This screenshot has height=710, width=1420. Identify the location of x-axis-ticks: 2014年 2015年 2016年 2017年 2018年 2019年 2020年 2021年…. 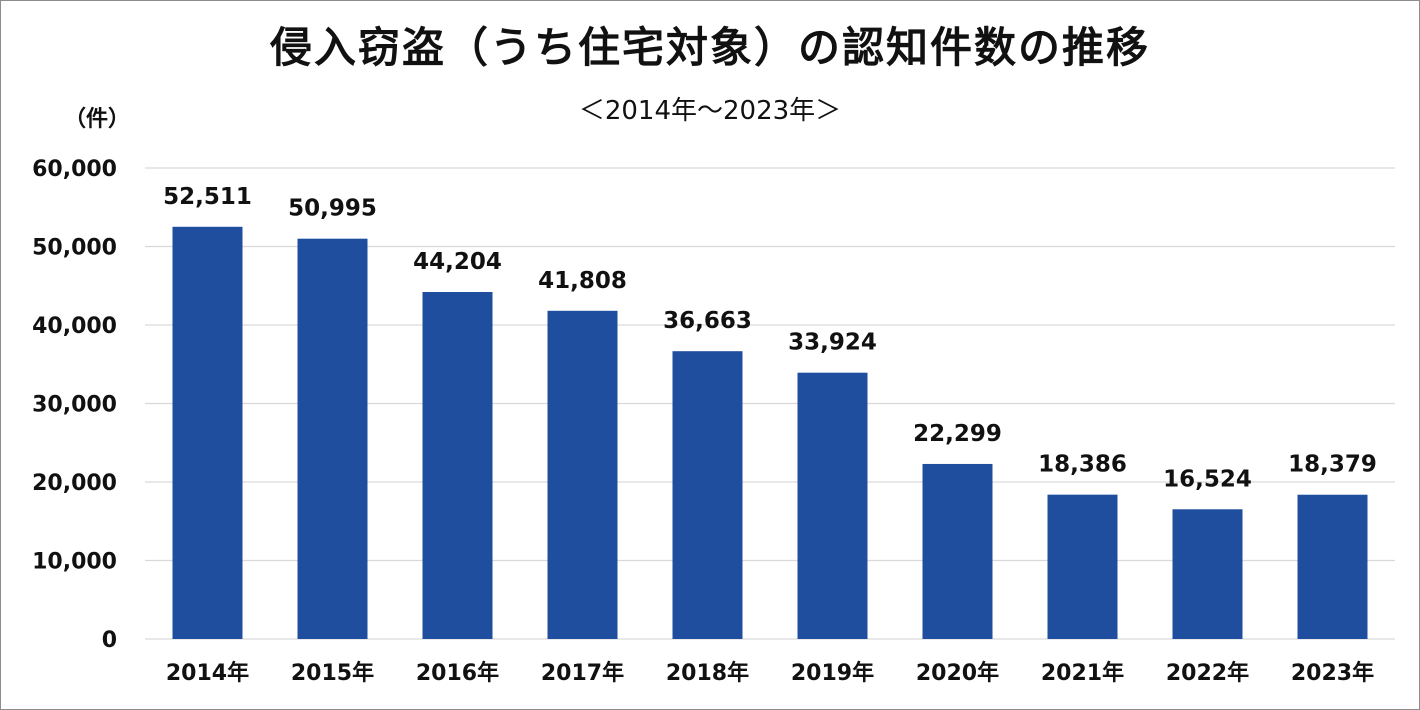
(770, 673).